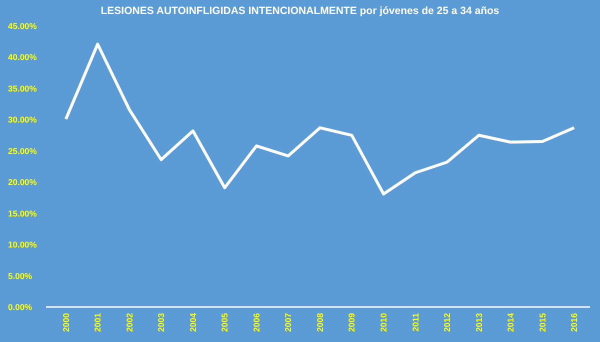 Image resolution: width=600 pixels, height=342 pixels. What do you see at coordinates (447, 322) in the screenshot?
I see `x-tick-label: 2012` at bounding box center [447, 322].